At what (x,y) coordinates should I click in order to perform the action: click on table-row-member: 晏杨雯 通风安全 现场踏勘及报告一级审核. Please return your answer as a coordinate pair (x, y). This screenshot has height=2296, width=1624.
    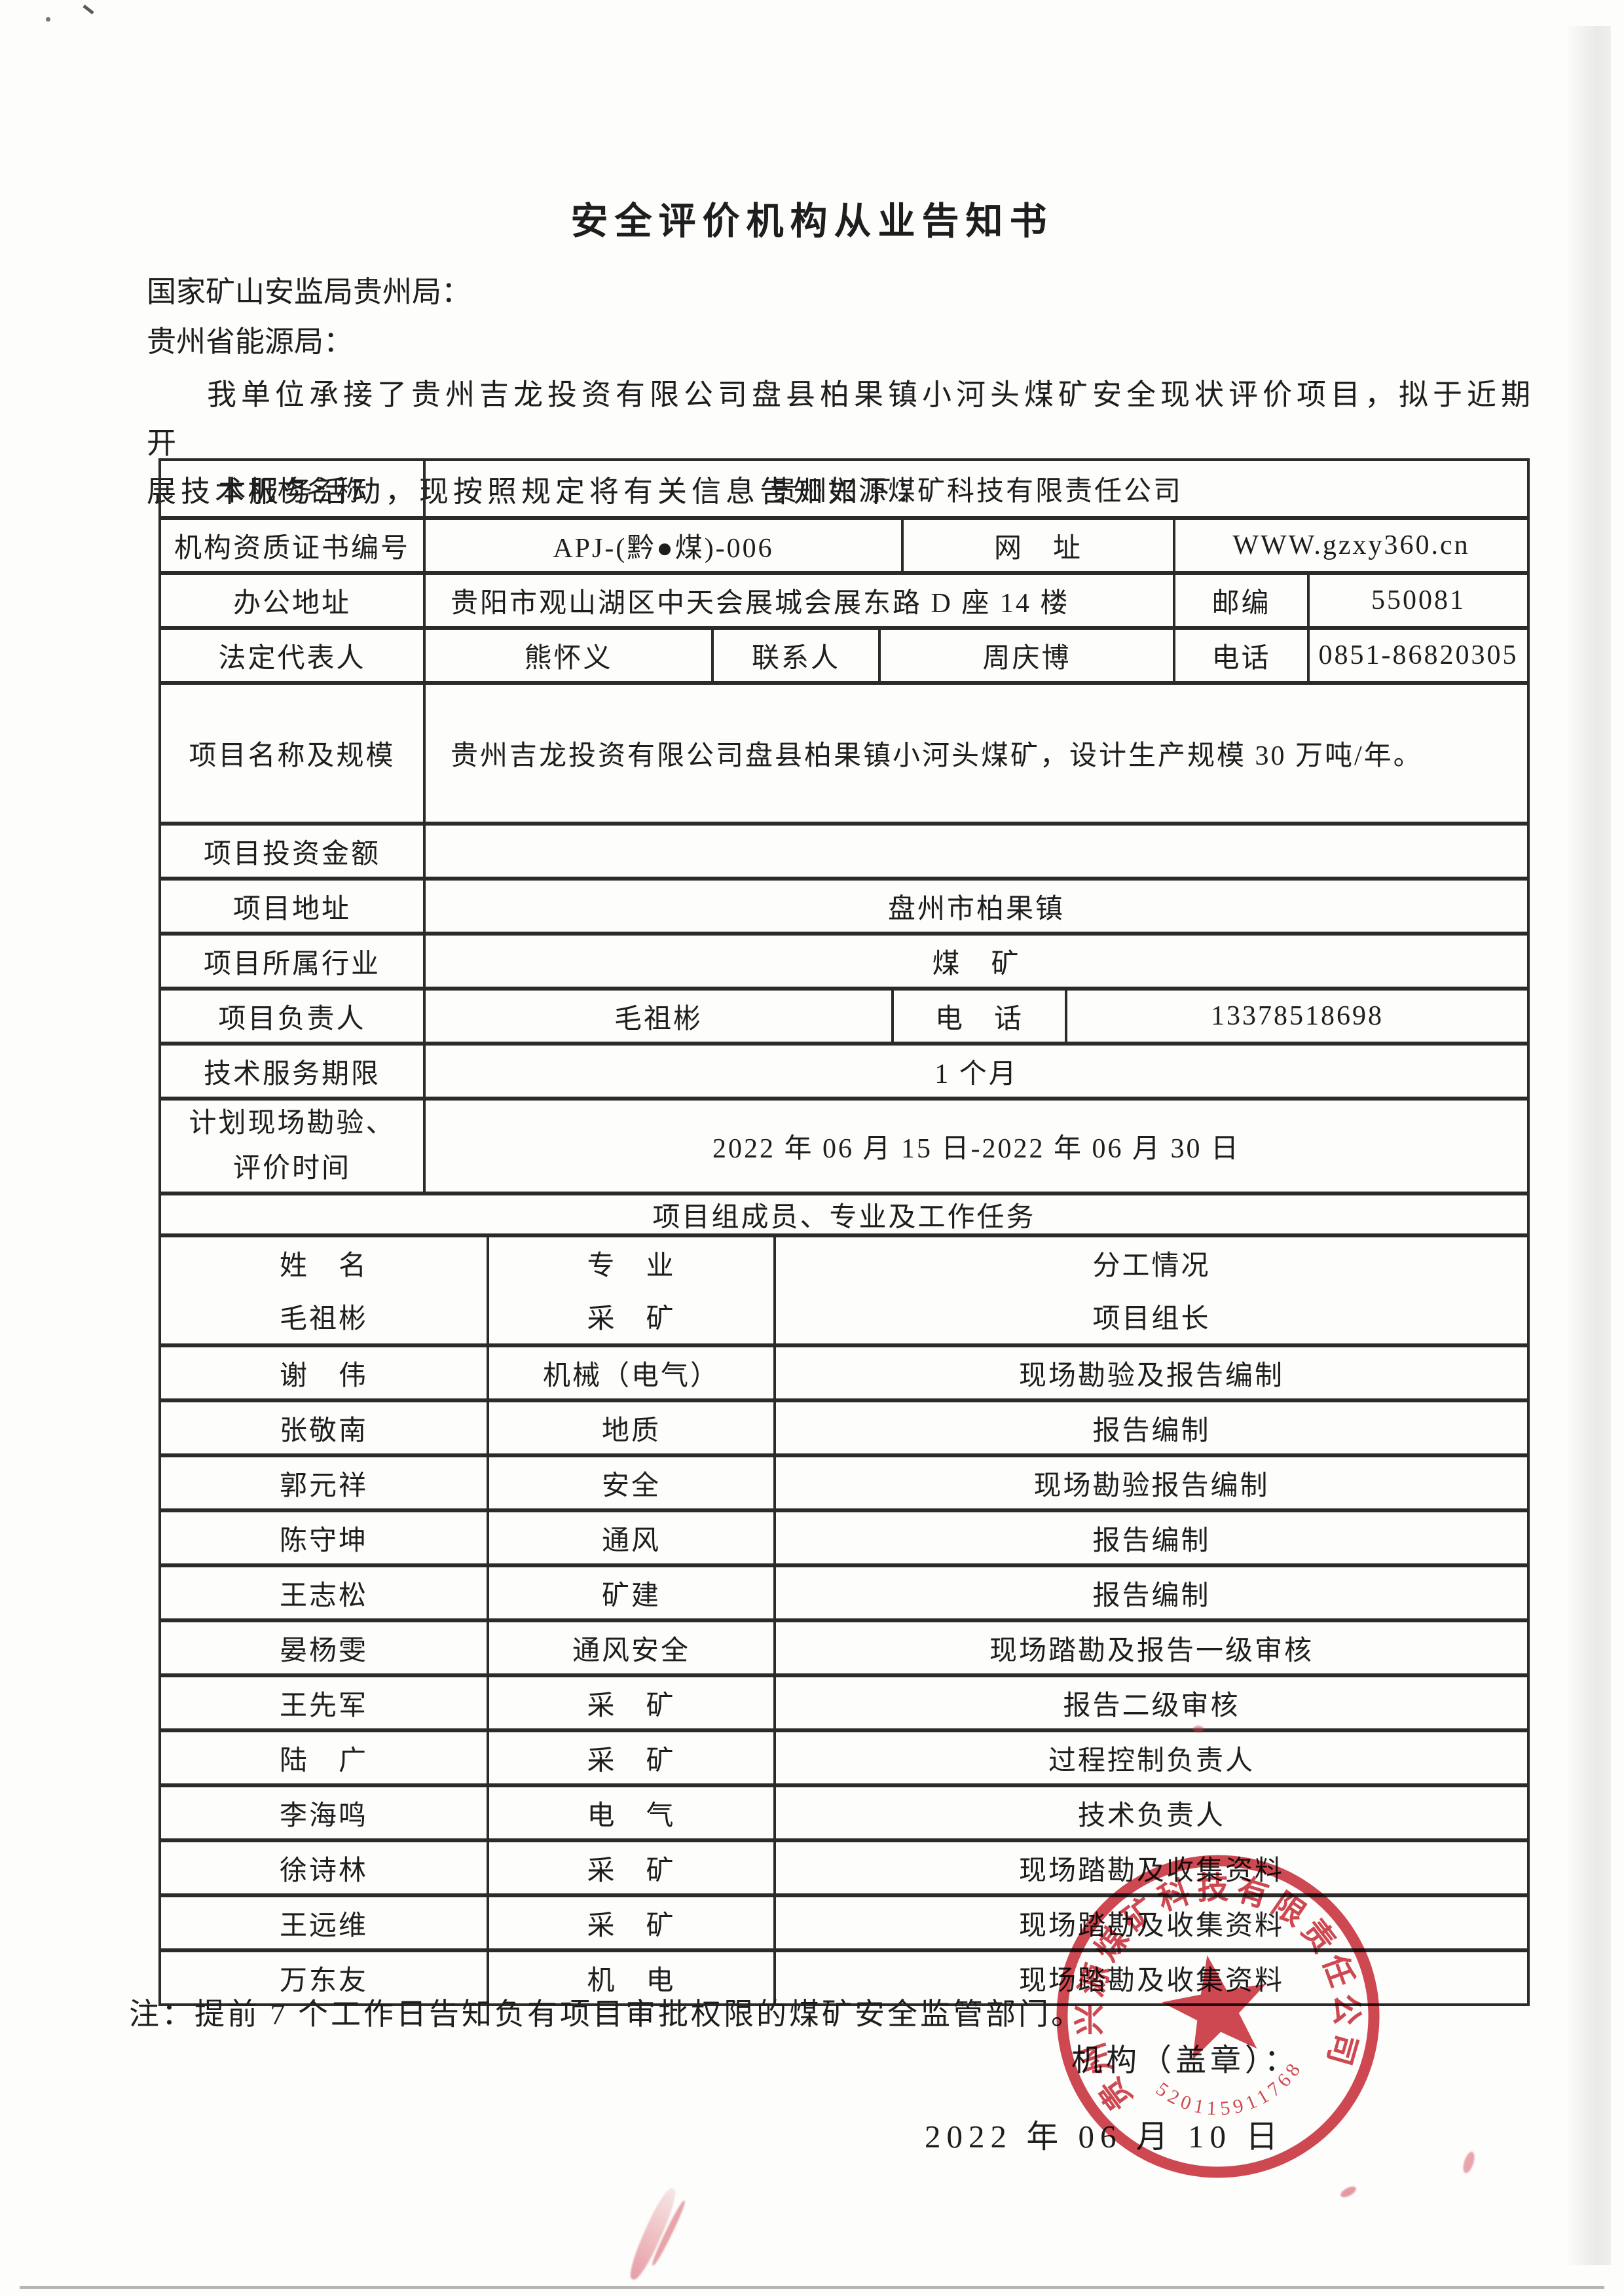
    Looking at the image, I should click on (844, 1645).